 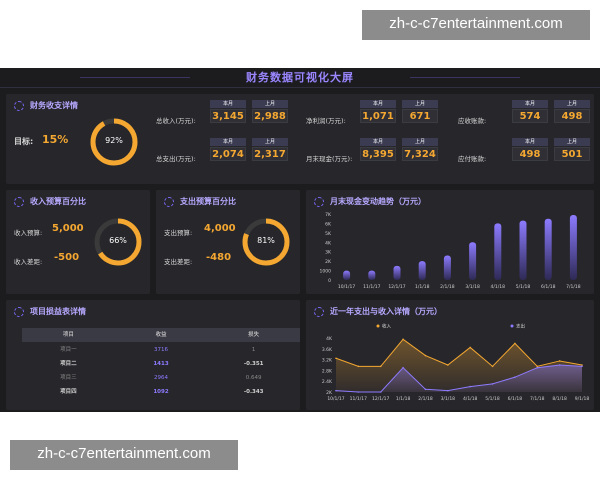 I want to click on y-tick-label: 3.2K, so click(x=327, y=361).